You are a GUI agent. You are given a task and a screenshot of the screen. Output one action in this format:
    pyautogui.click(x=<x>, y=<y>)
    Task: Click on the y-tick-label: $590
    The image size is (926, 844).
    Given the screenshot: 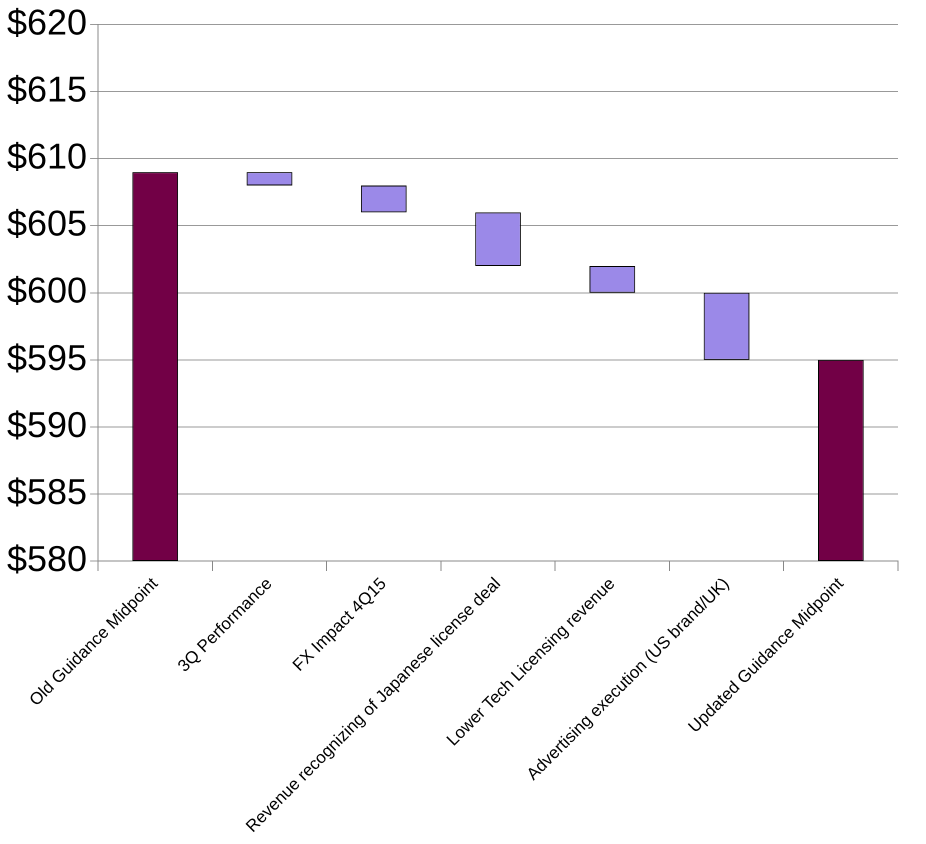 What is the action you would take?
    pyautogui.click(x=47, y=424)
    